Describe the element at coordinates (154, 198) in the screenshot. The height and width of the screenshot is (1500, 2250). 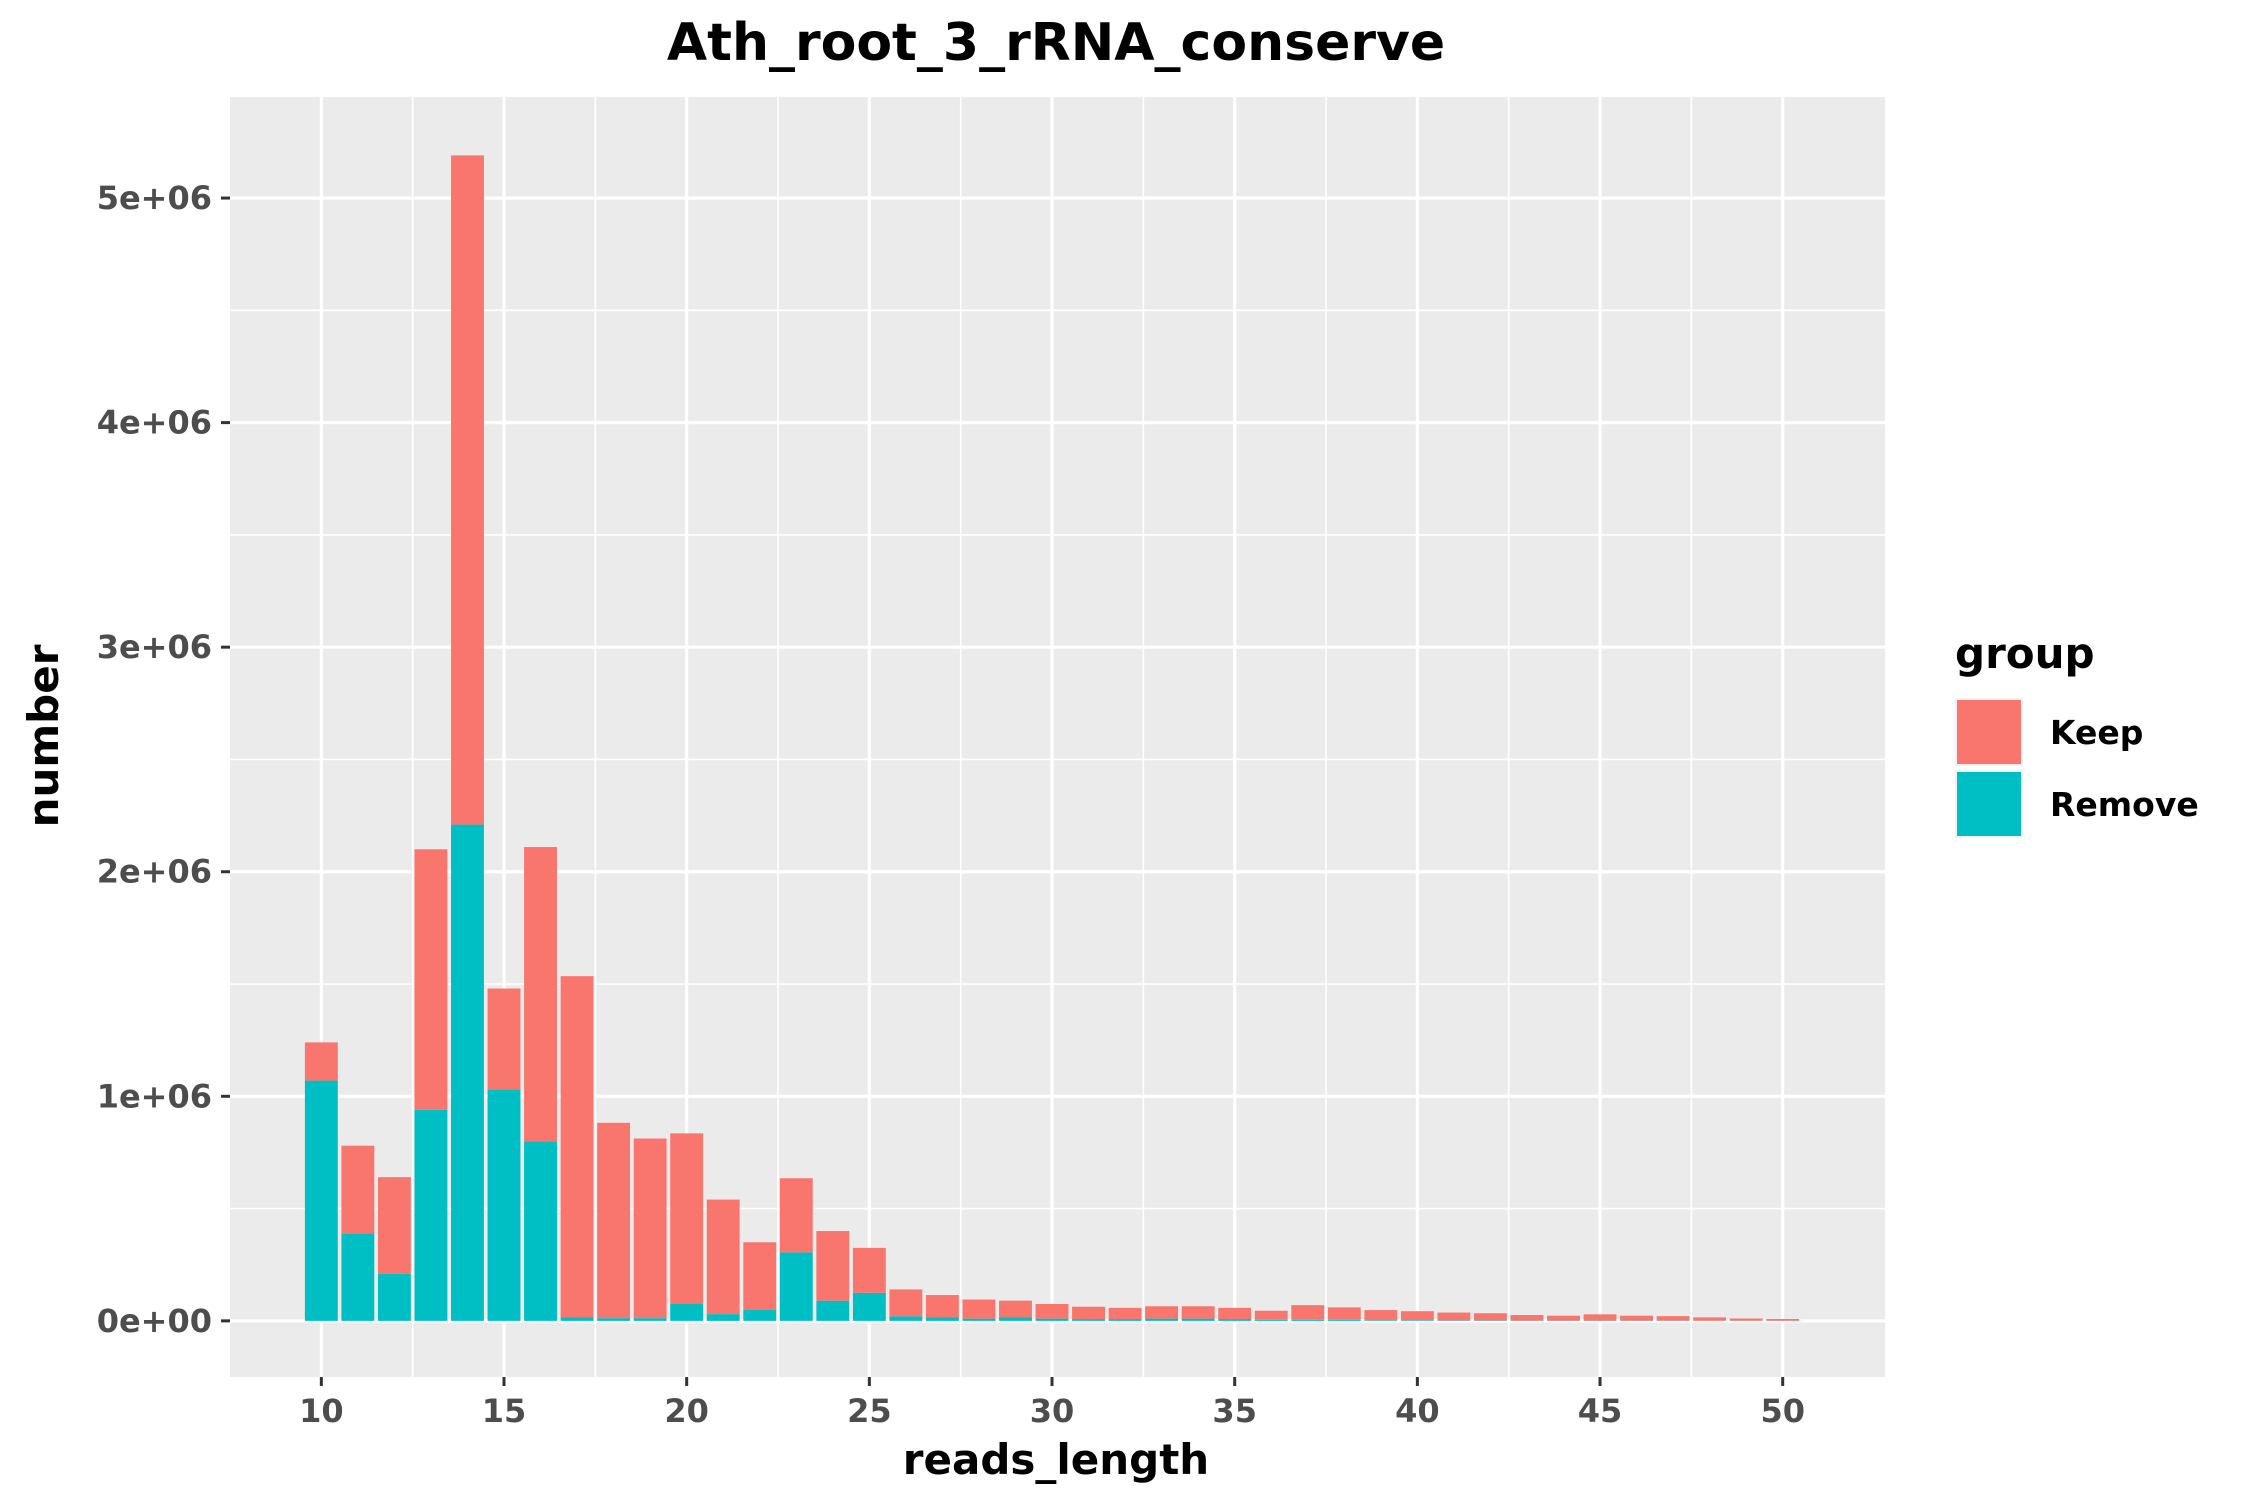
I see `y-tick-label: 5e+06` at that location.